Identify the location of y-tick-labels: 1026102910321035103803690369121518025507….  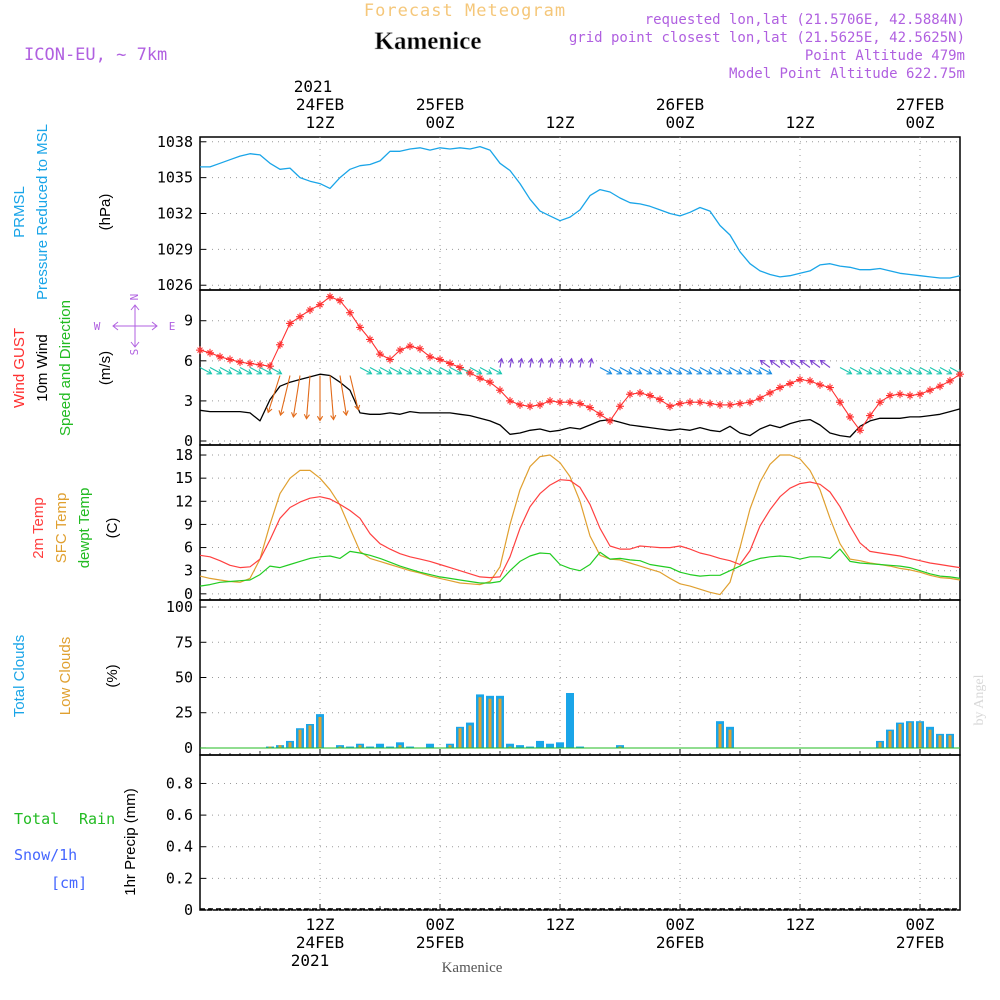
(175, 526).